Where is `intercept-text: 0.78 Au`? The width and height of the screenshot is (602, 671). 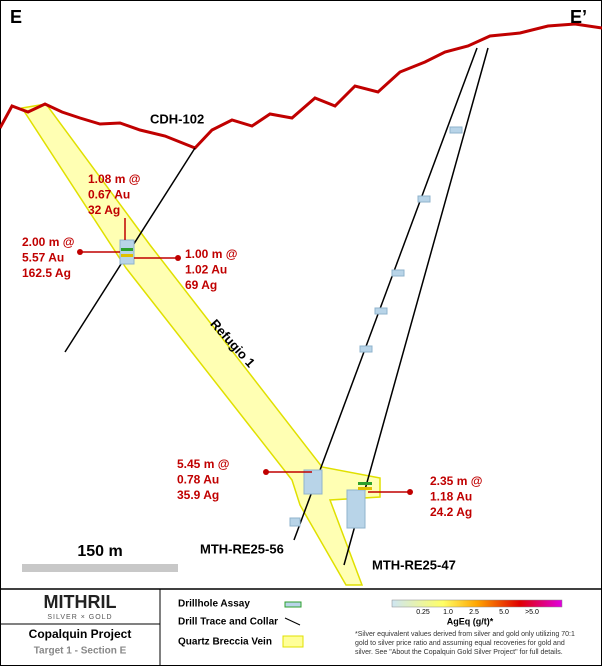 intercept-text: 0.78 Au is located at coordinates (198, 480).